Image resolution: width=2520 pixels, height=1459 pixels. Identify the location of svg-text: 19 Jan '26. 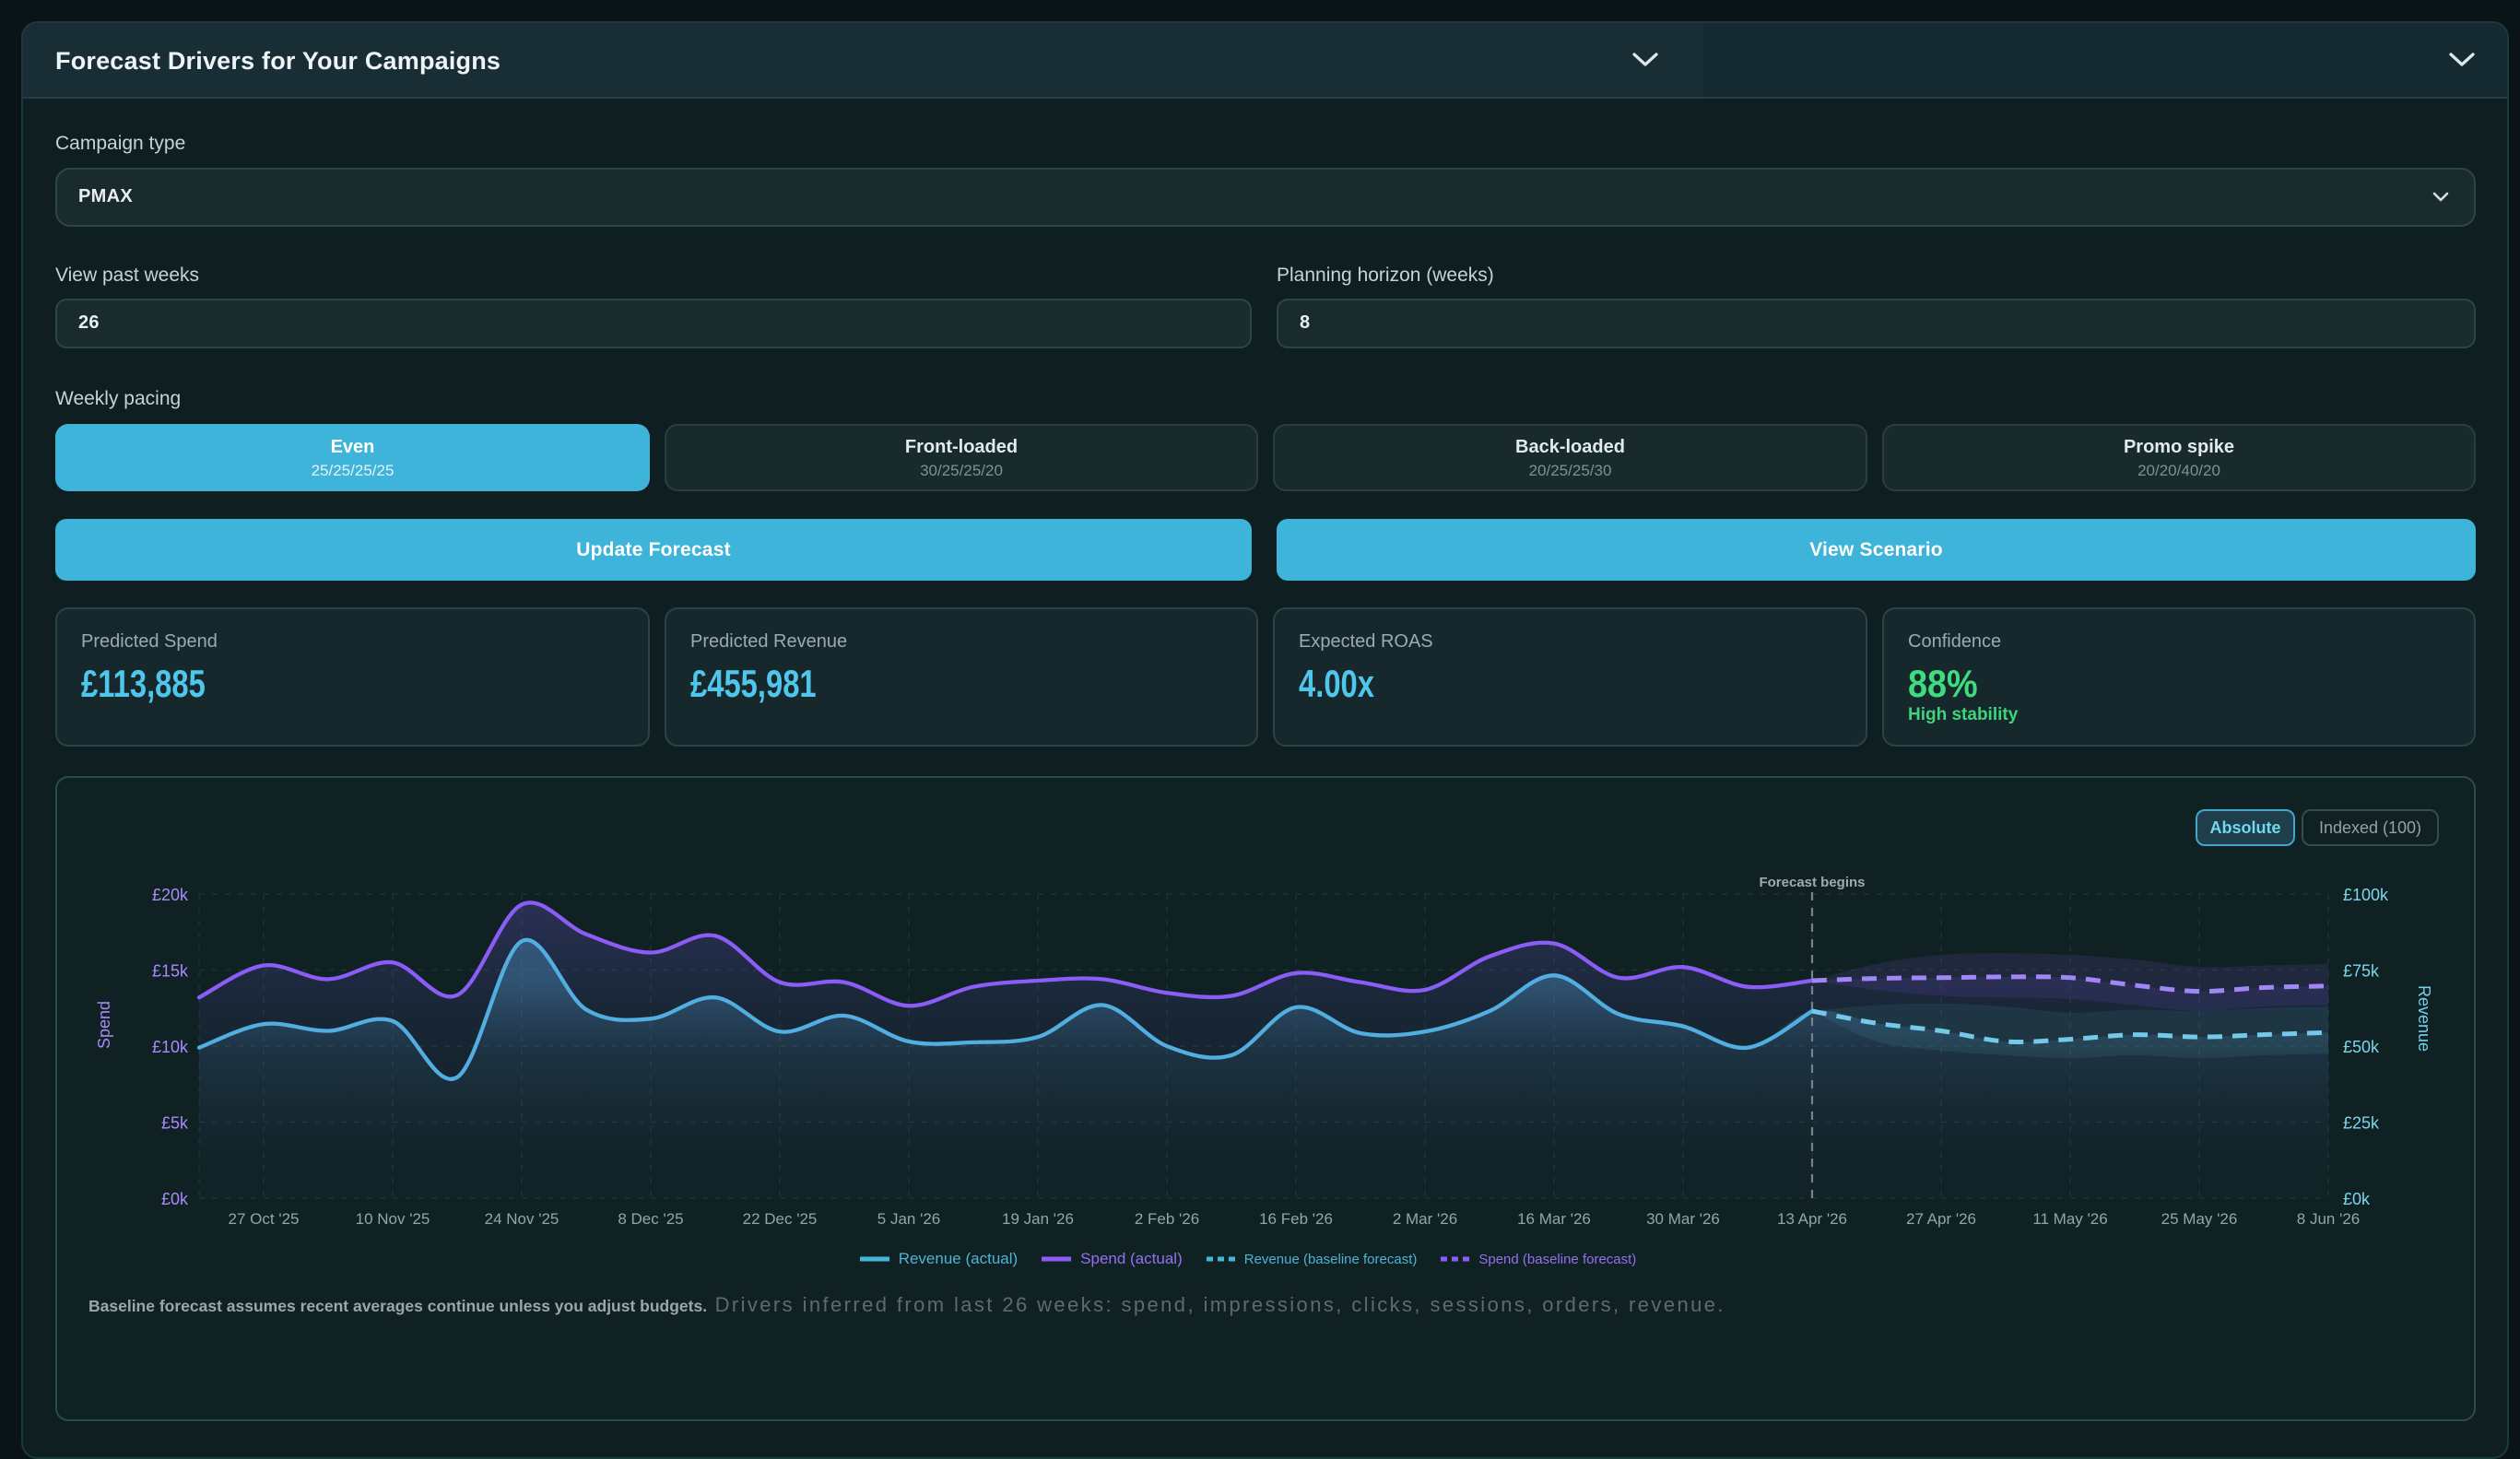
(1038, 1219).